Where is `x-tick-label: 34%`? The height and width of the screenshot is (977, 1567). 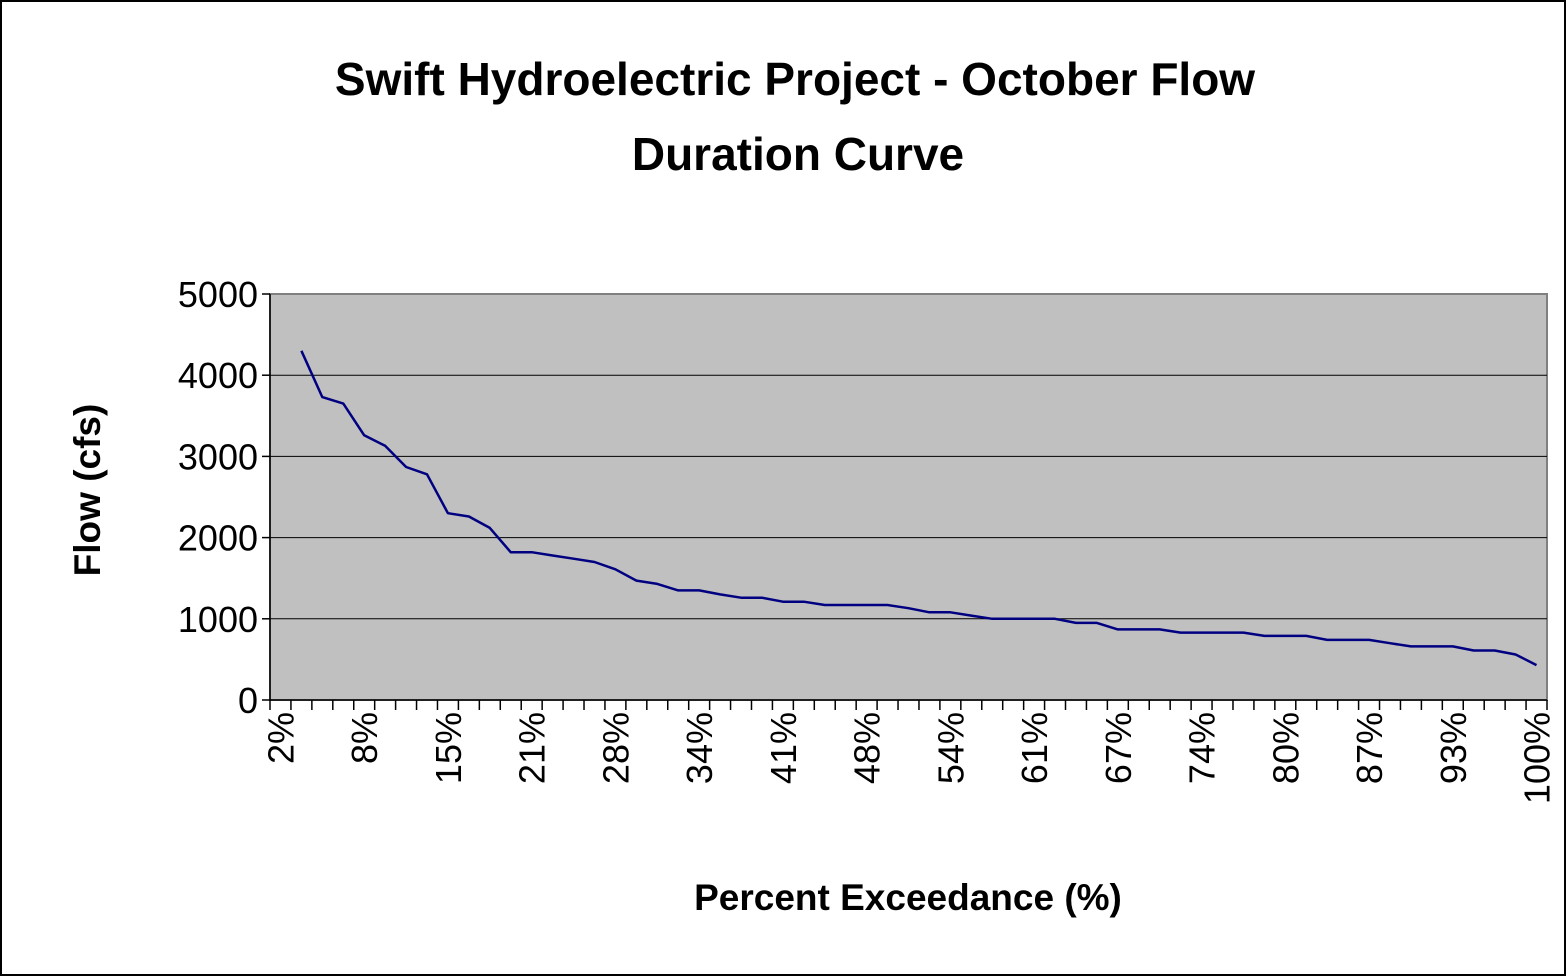 x-tick-label: 34% is located at coordinates (699, 748).